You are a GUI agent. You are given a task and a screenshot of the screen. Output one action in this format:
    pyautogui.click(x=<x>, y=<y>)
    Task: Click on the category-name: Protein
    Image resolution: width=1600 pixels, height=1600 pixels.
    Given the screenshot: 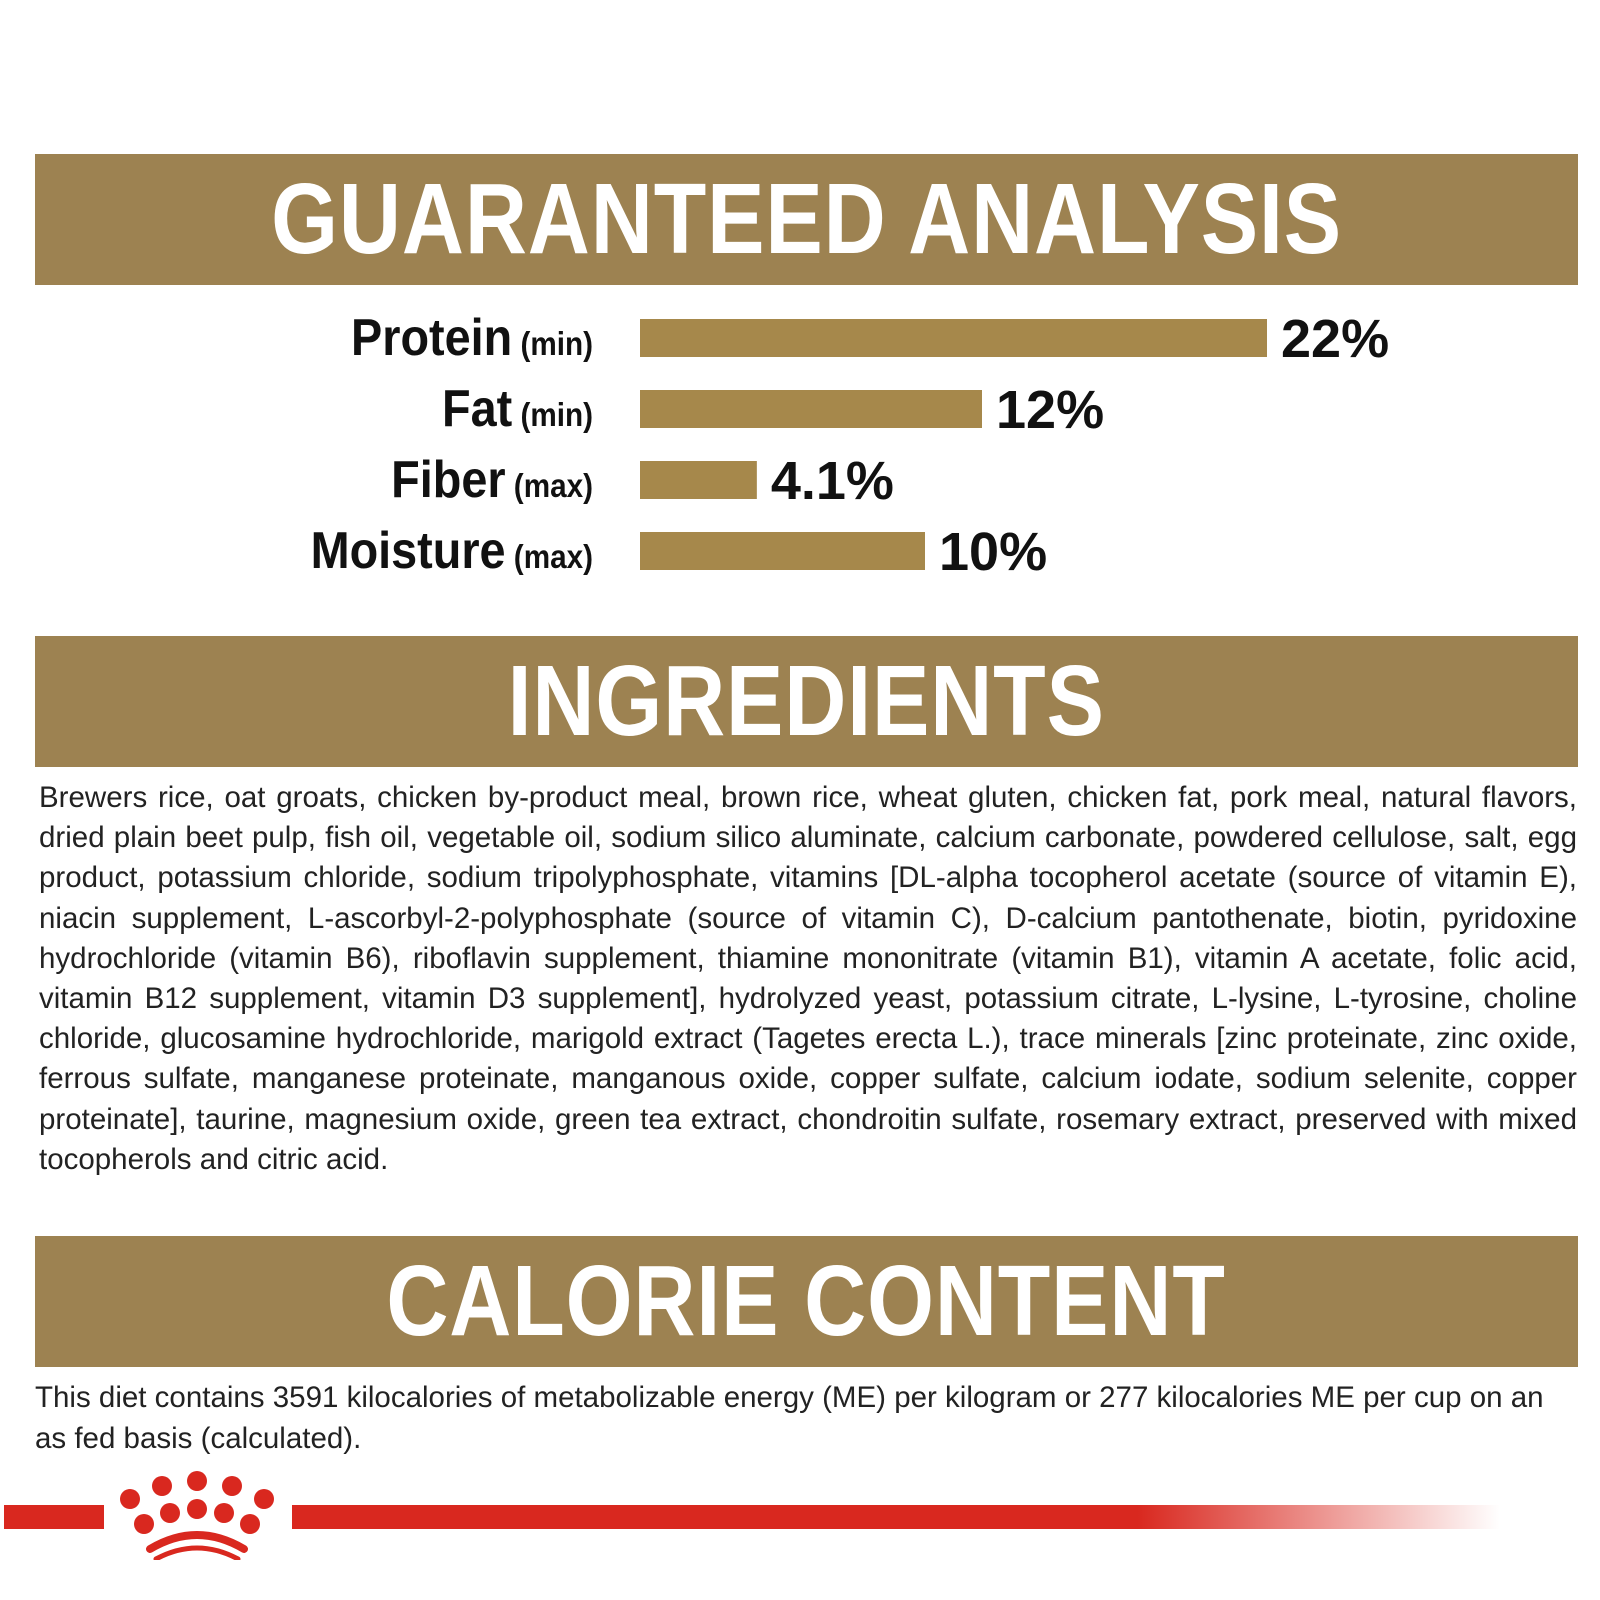 What is the action you would take?
    pyautogui.click(x=431, y=338)
    